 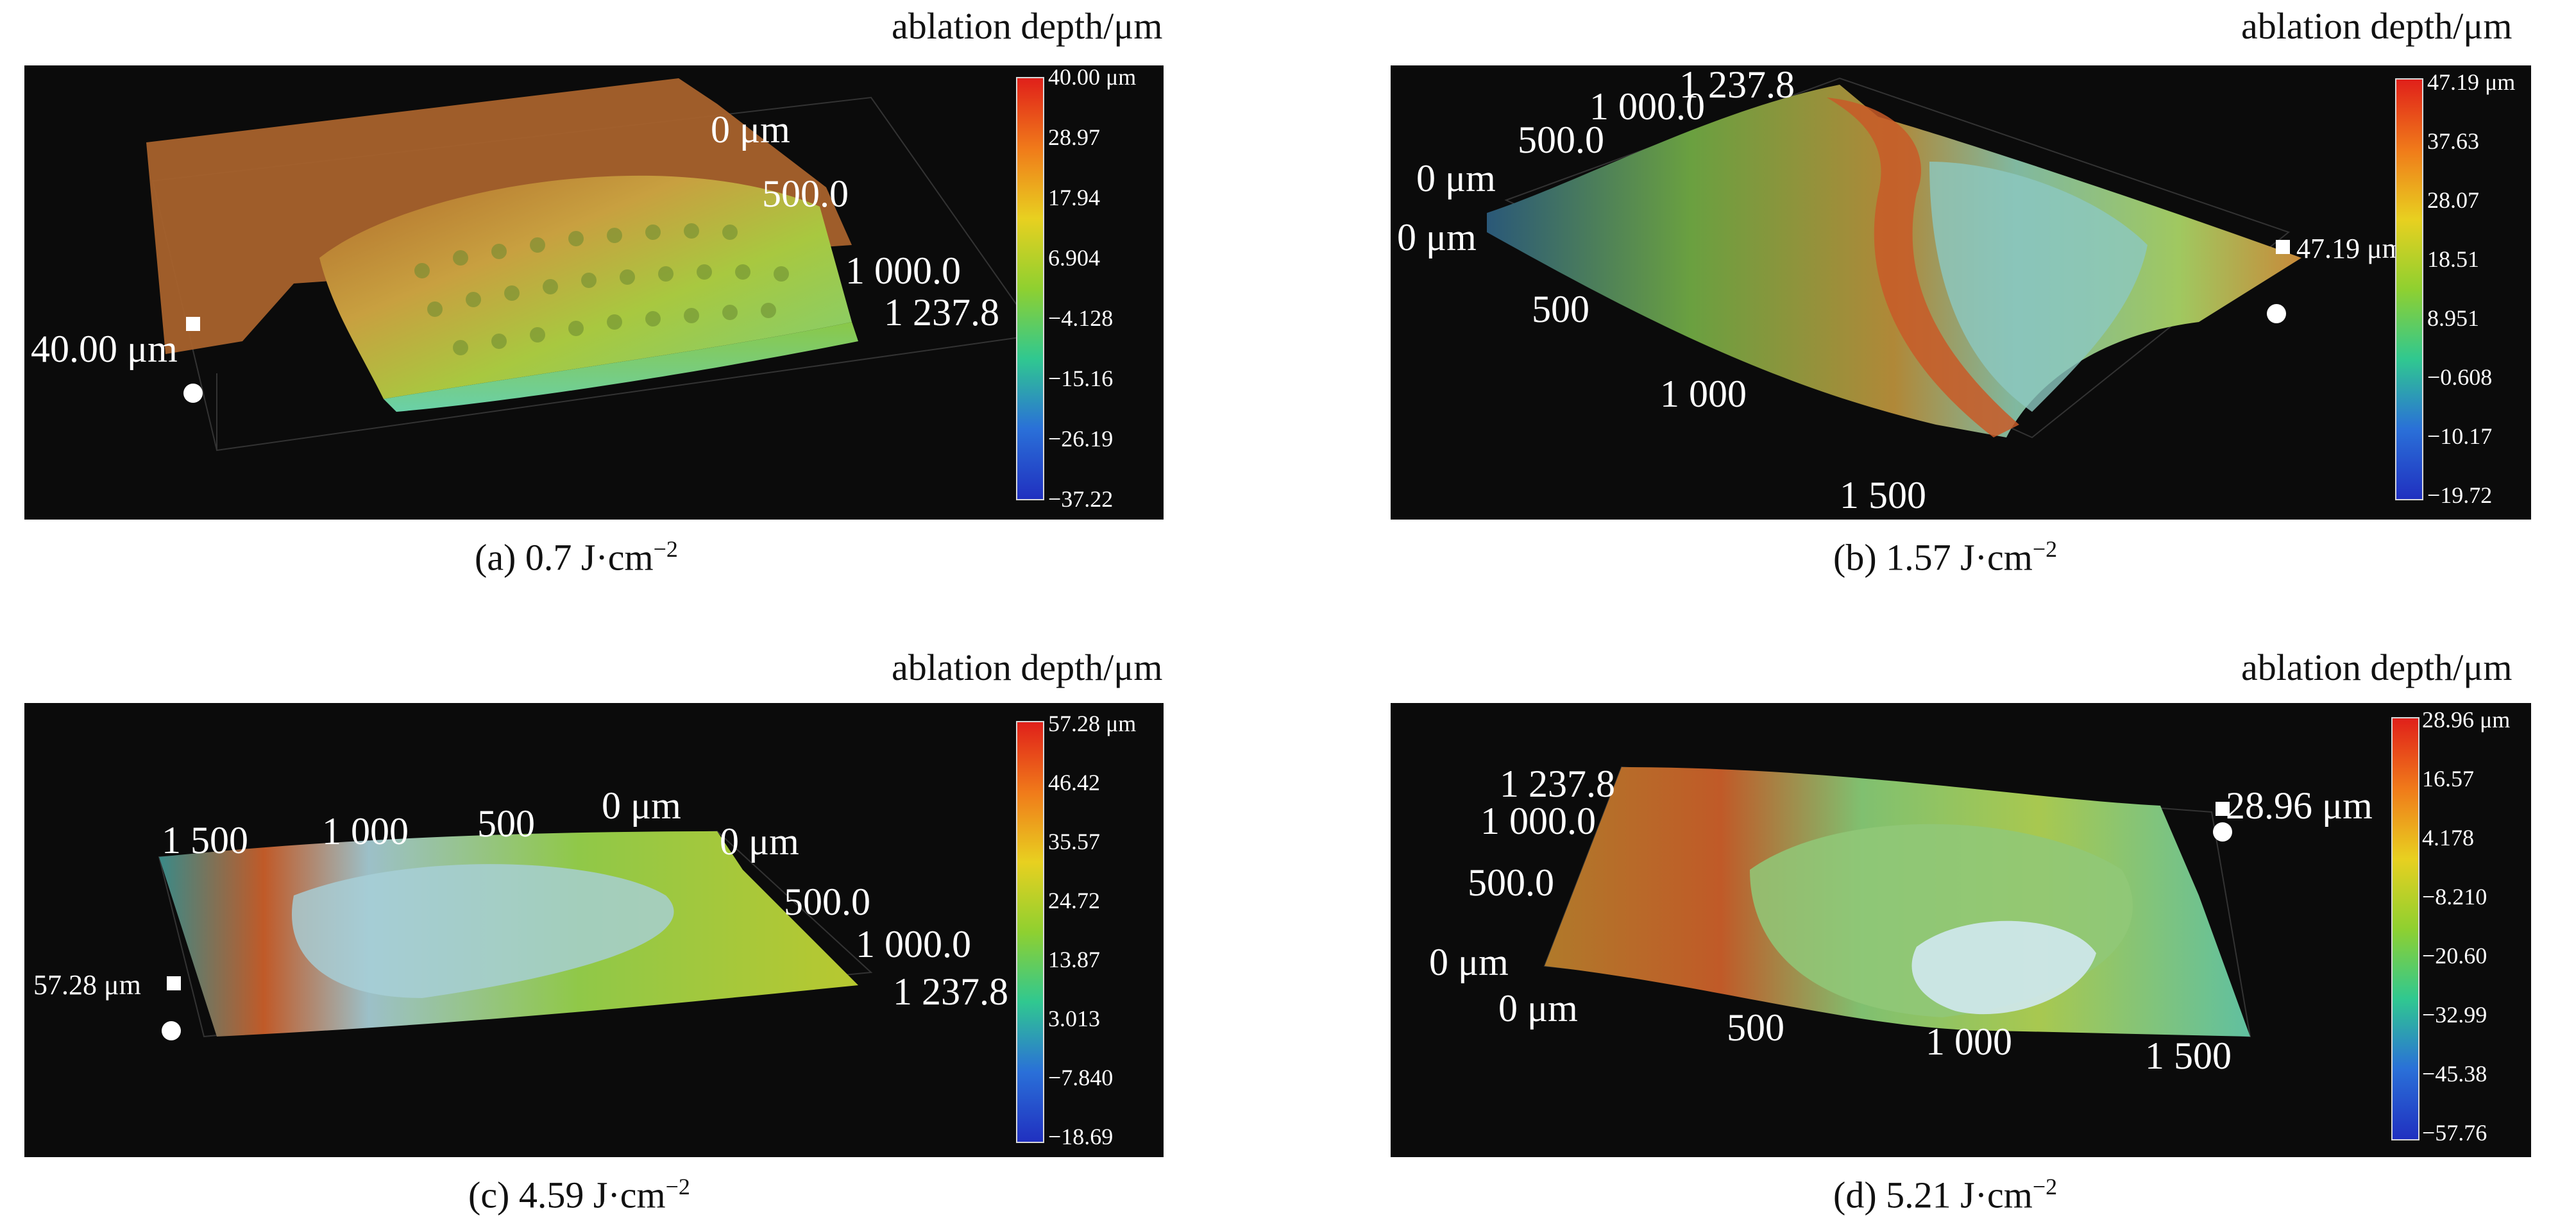 What do you see at coordinates (2448, 838) in the screenshot?
I see `panel-d-cb-tick-2: 4.178` at bounding box center [2448, 838].